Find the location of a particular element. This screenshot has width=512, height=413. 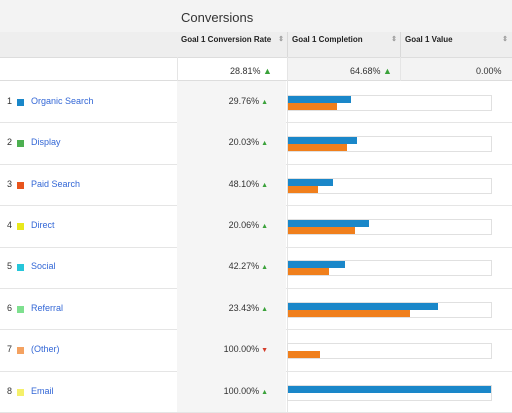

row-number: 8 is located at coordinates (10, 390).